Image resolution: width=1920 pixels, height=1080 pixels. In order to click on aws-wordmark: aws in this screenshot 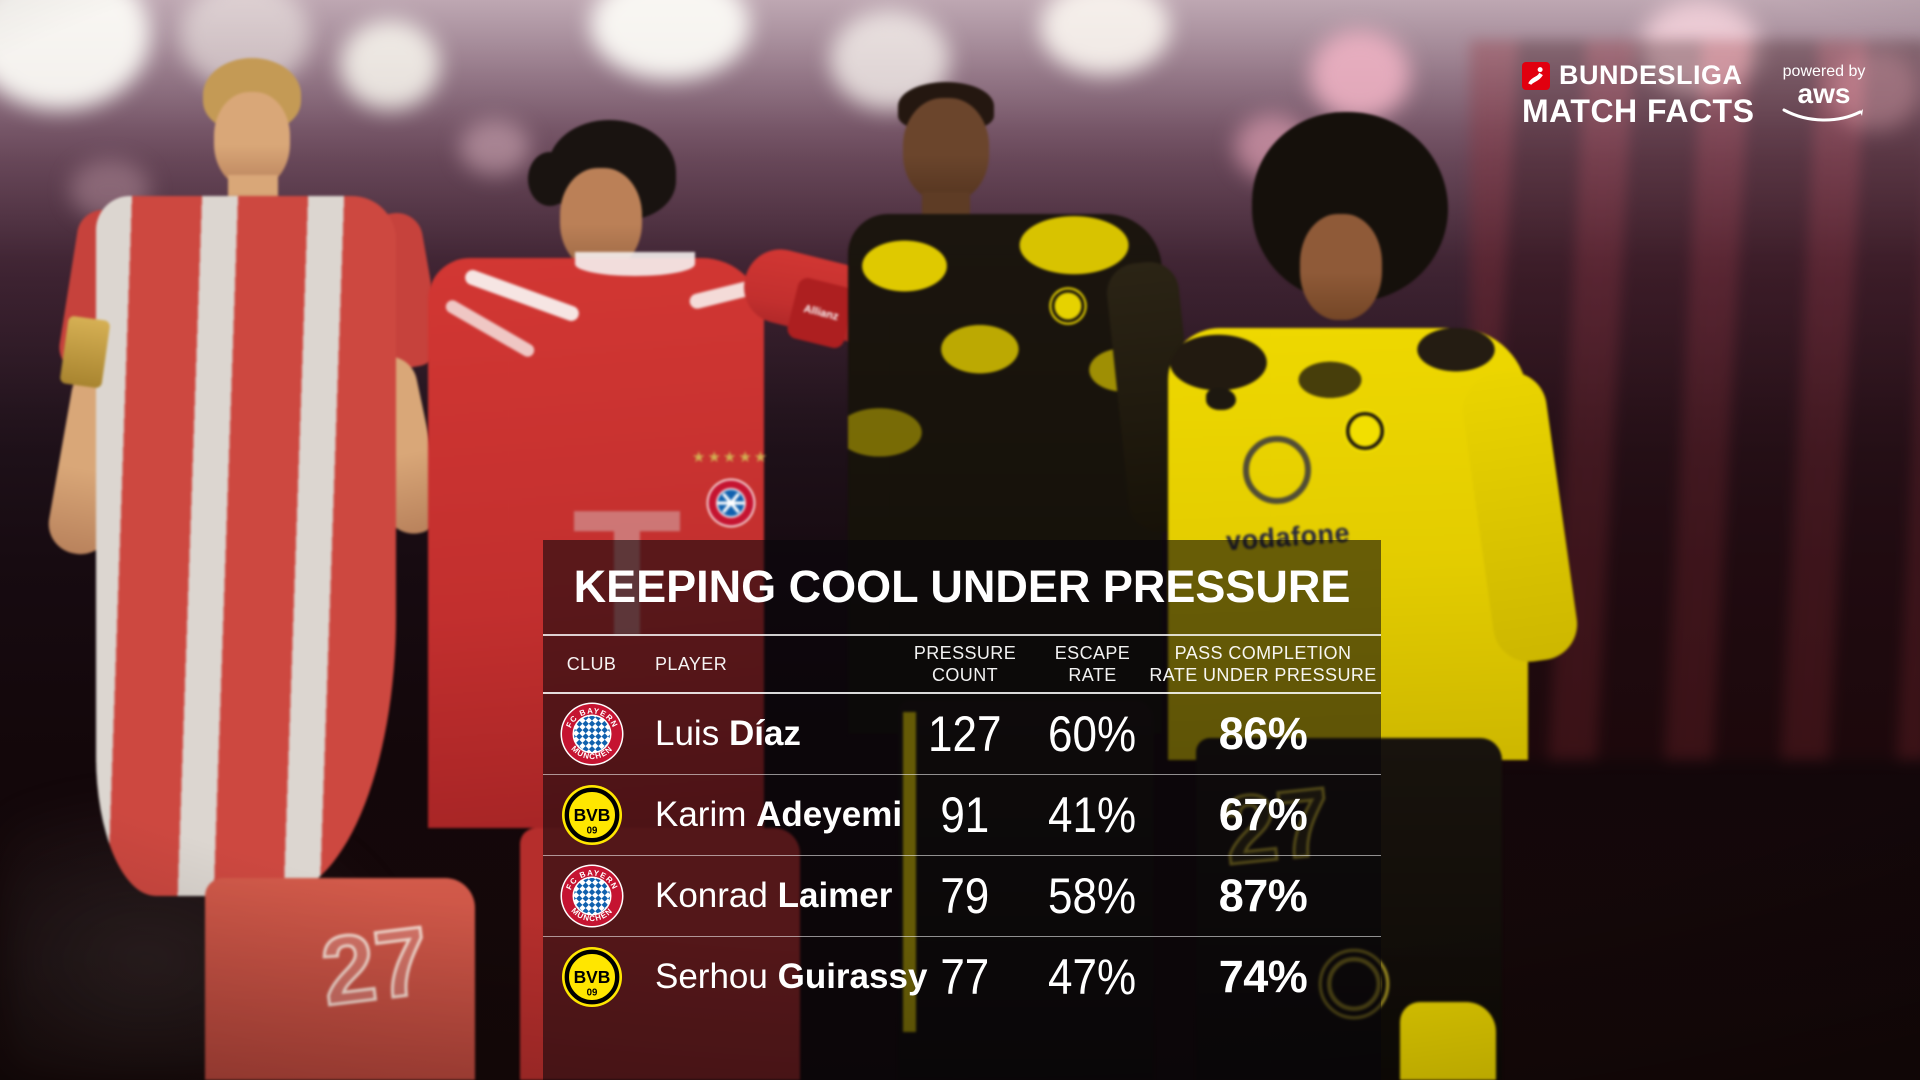, I will do `click(1824, 93)`.